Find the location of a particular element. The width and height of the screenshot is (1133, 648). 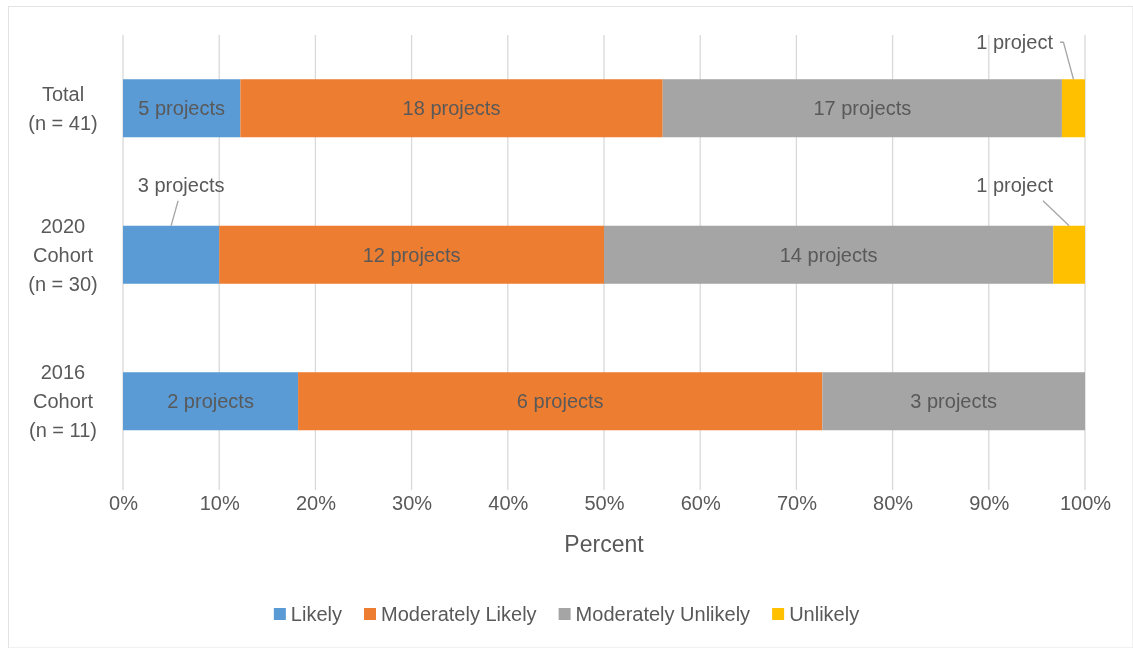

x-tick-label: 0% is located at coordinates (124, 503).